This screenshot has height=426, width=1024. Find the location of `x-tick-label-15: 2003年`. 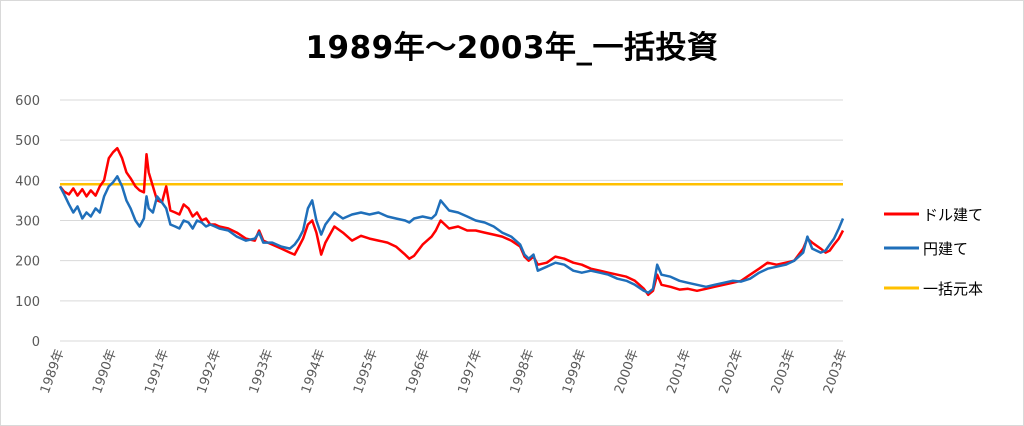

x-tick-label-15: 2003年 is located at coordinates (836, 371).